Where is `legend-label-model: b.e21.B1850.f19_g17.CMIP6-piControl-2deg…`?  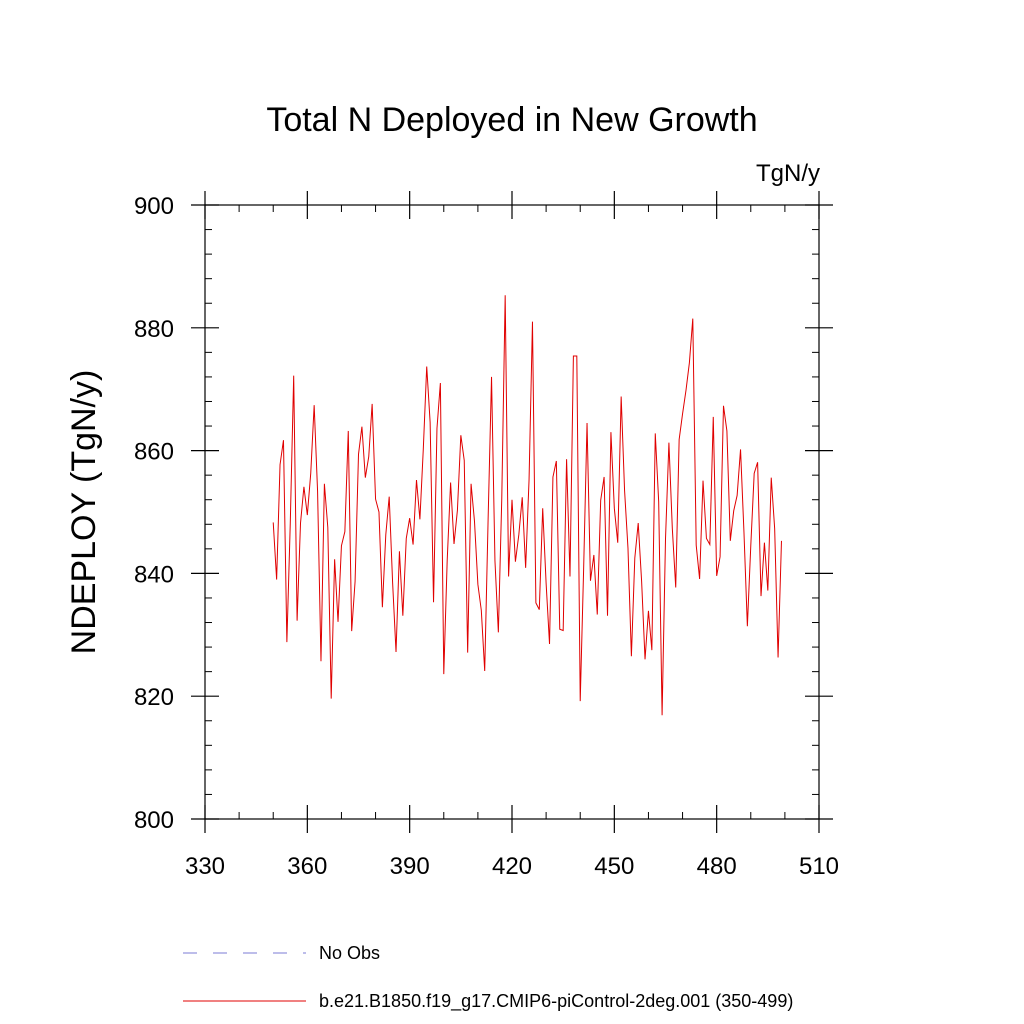 legend-label-model: b.e21.B1850.f19_g17.CMIP6-piControl-2deg… is located at coordinates (556, 1001).